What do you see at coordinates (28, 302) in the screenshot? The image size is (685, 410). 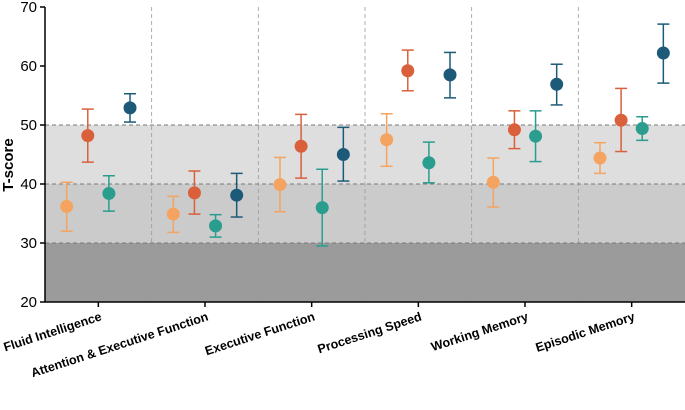 I see `y-tick-label: 20` at bounding box center [28, 302].